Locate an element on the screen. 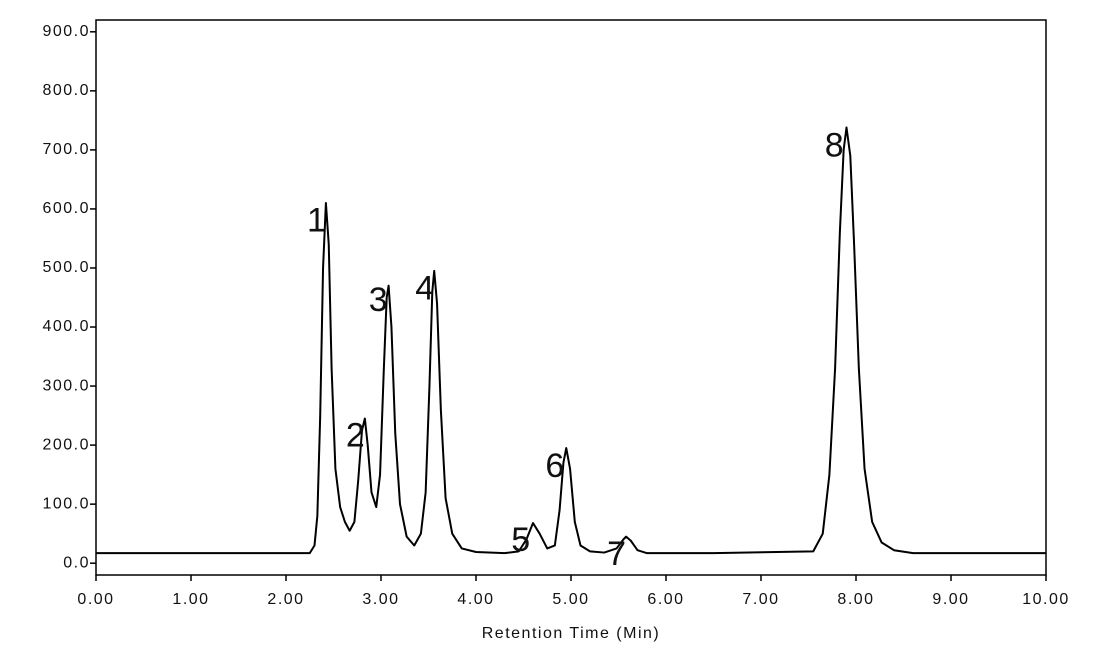  x-tick-label: 6.00 is located at coordinates (665, 599).